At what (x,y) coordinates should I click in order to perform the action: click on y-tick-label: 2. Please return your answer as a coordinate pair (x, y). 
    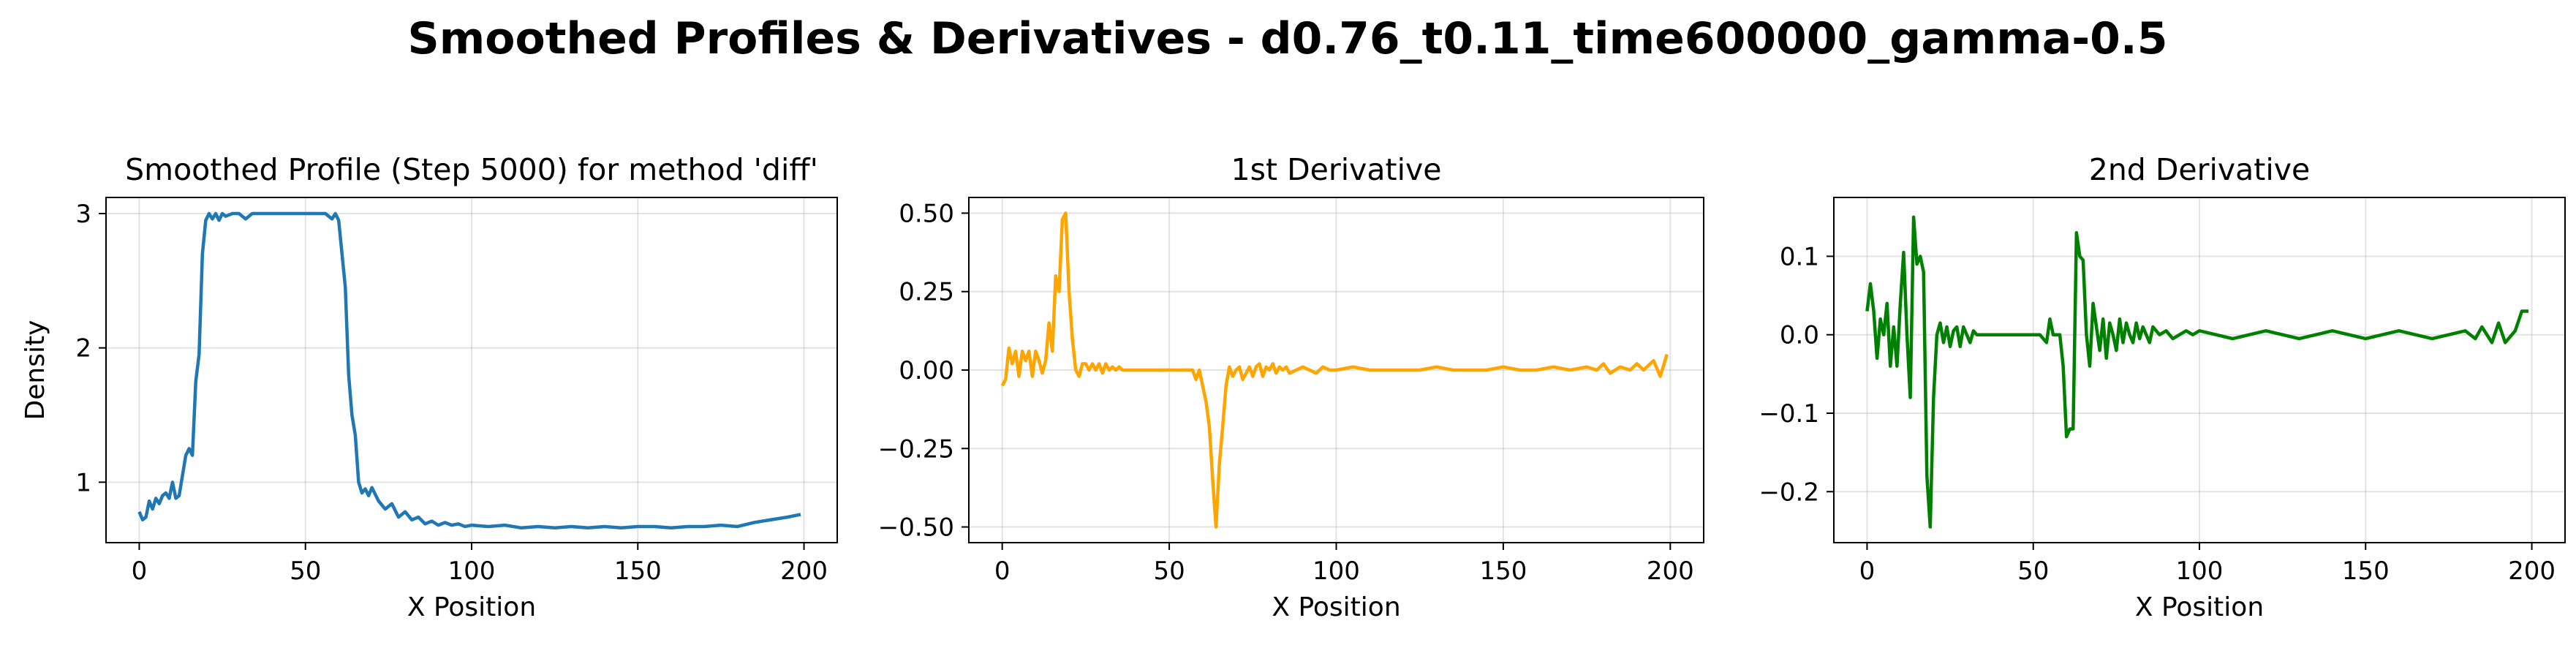
    Looking at the image, I should click on (83, 348).